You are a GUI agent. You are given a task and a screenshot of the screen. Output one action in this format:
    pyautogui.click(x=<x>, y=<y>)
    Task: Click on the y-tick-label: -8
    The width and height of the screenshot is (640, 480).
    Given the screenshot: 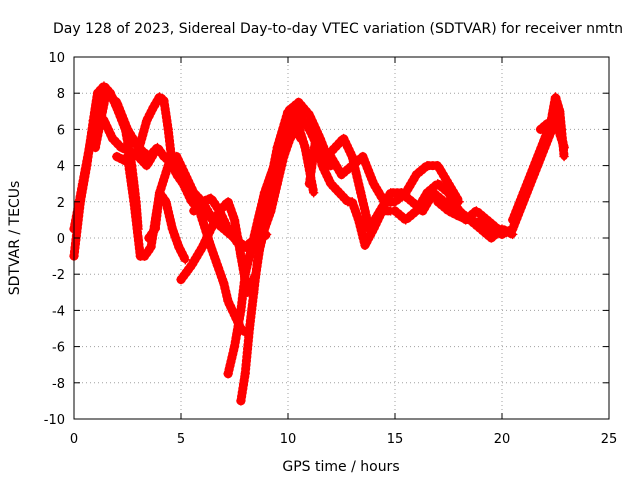 What is the action you would take?
    pyautogui.click(x=58, y=384)
    